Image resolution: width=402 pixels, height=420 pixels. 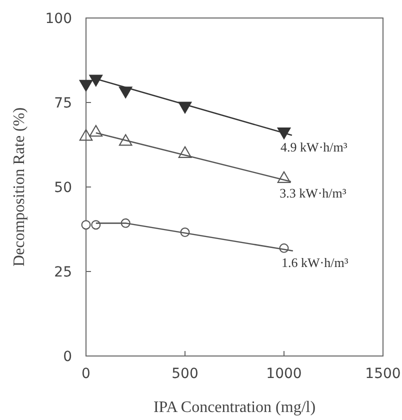 I want to click on y-tick-label: 0, so click(x=67, y=356).